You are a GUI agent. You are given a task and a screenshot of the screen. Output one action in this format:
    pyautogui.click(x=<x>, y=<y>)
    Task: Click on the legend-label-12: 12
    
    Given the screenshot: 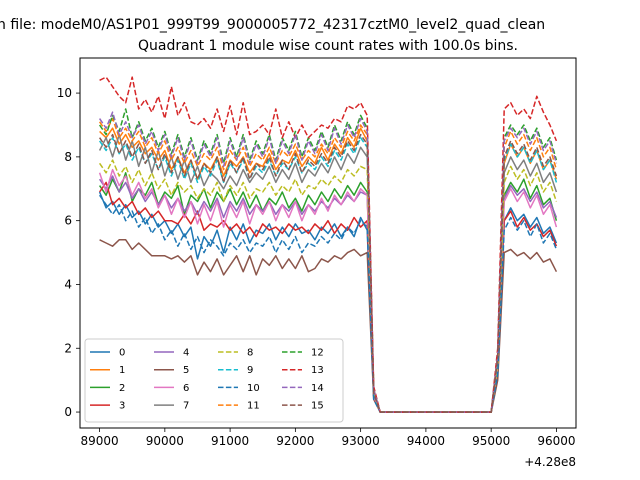 What is the action you would take?
    pyautogui.click(x=317, y=353)
    